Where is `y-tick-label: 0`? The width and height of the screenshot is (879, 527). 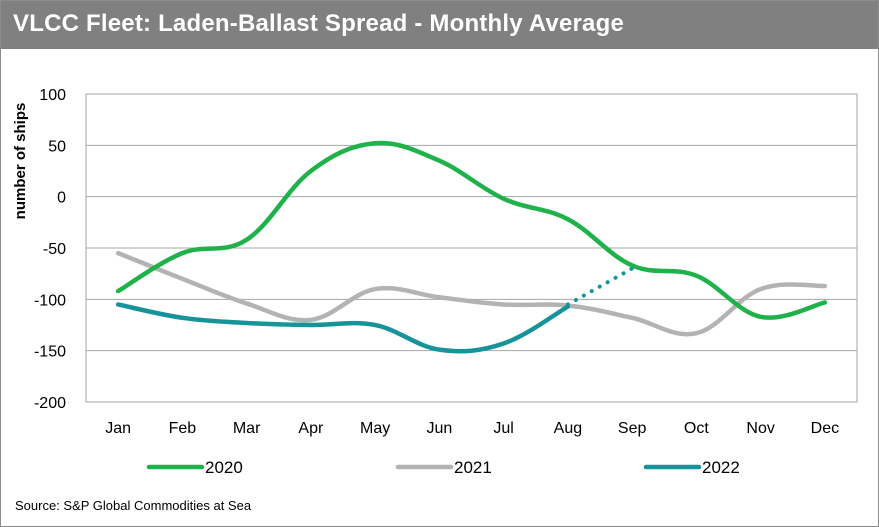
y-tick-label: 0 is located at coordinates (61, 198).